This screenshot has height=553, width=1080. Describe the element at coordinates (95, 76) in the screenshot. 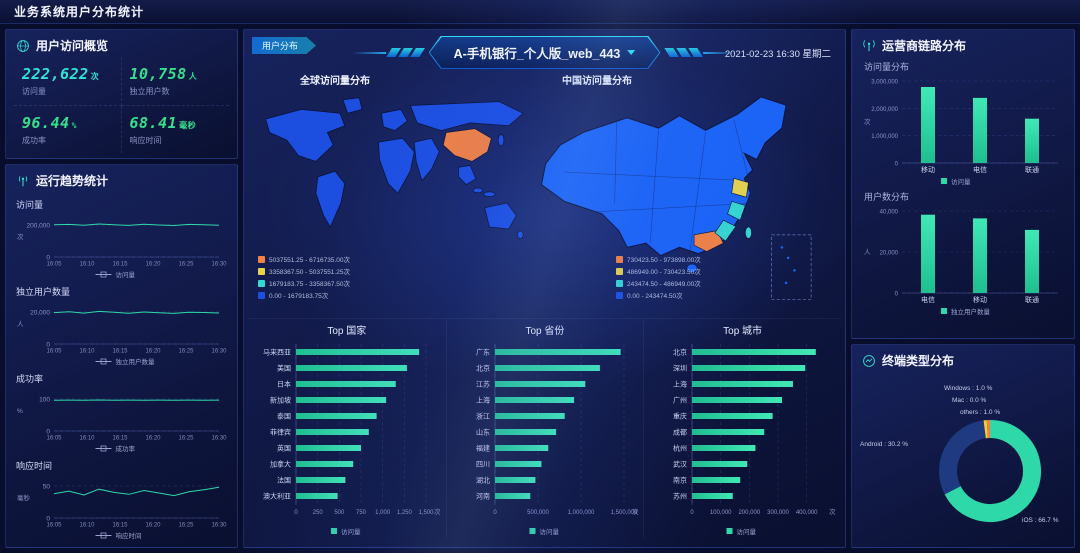

I see `stat-visits-unit: 次` at that location.